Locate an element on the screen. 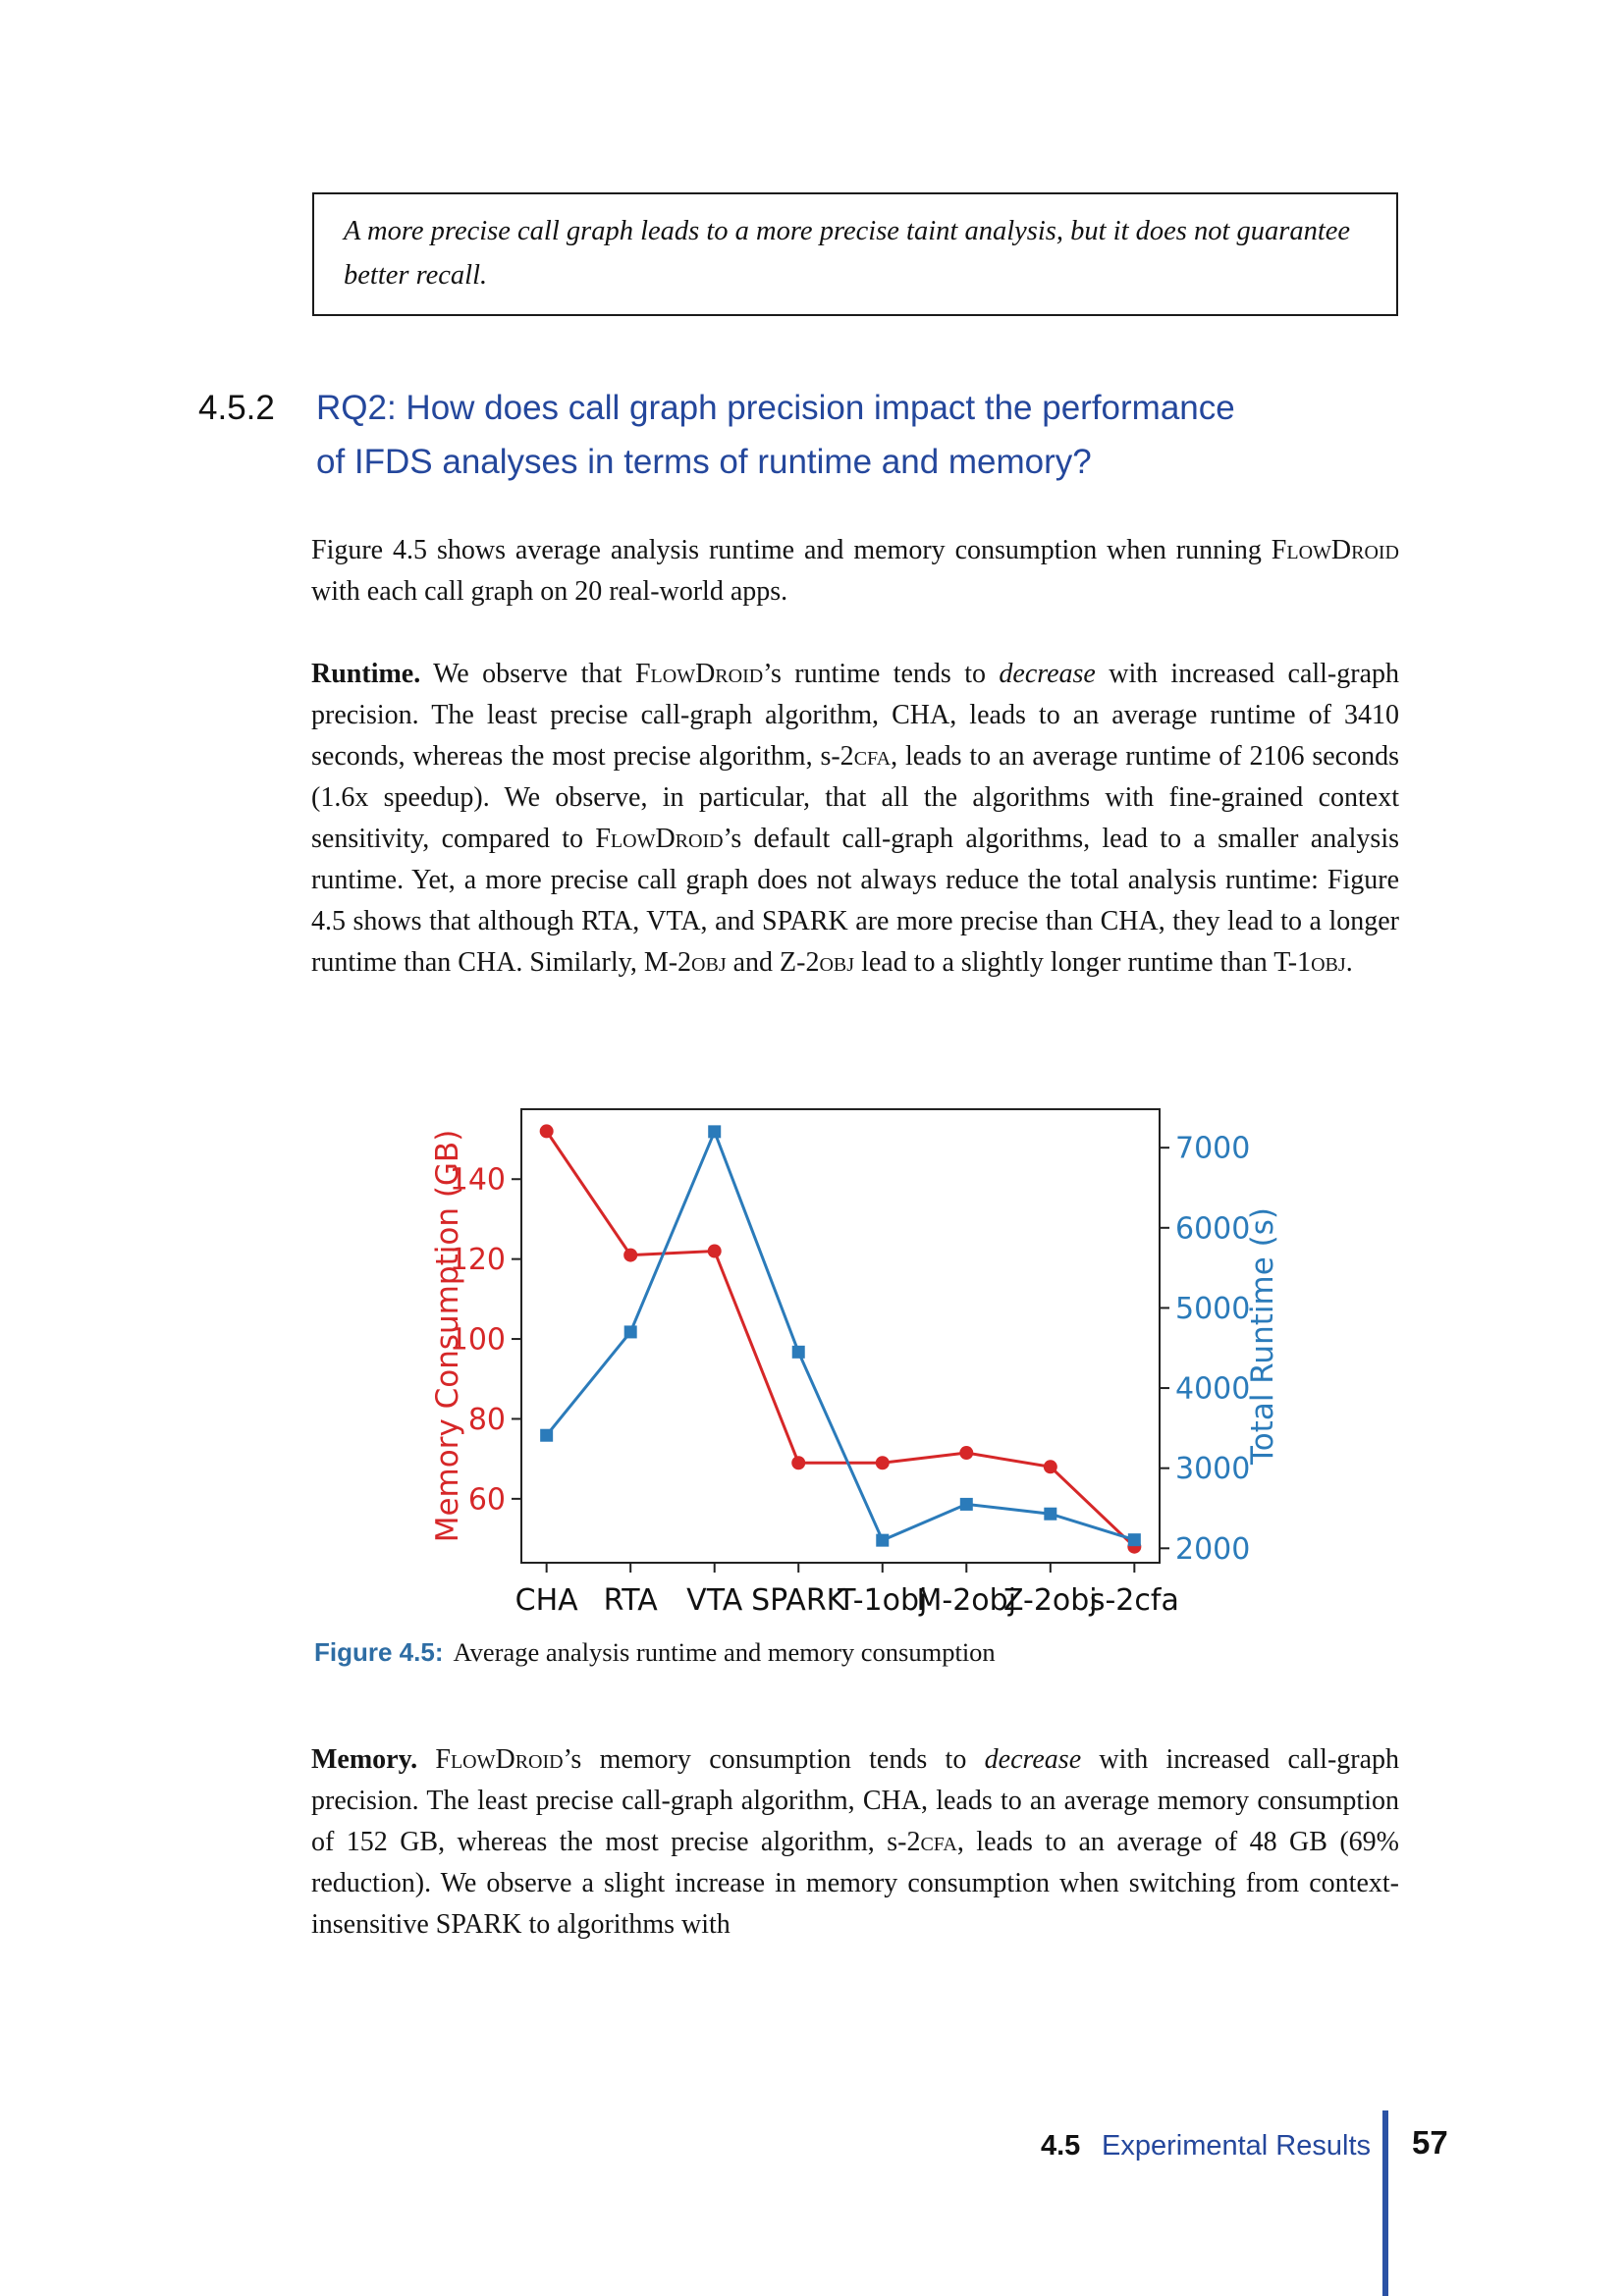  x-tick-label: s-2cfa is located at coordinates (1134, 1601).